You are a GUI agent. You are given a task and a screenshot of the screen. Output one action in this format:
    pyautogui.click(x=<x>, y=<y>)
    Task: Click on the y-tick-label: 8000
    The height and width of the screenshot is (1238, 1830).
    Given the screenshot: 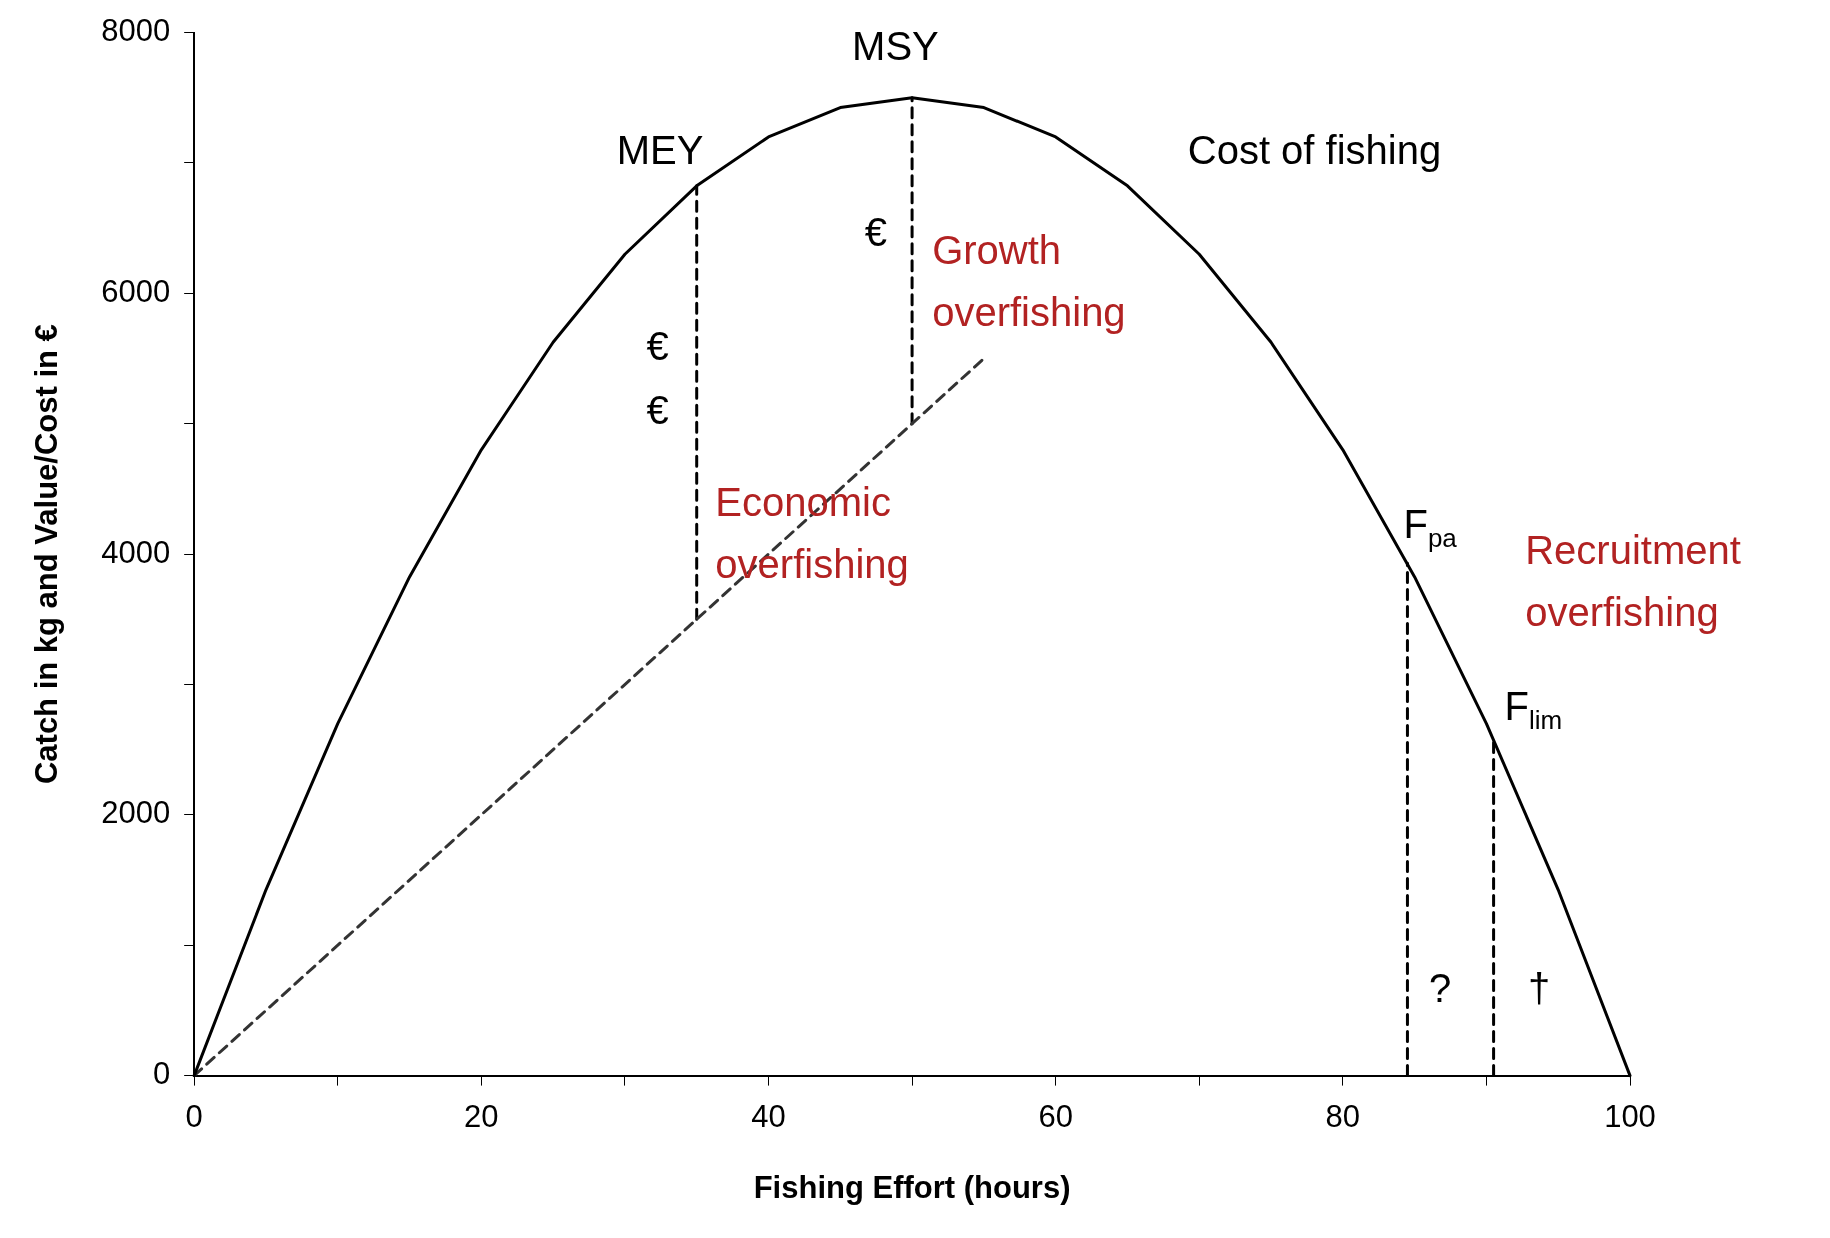 What is the action you would take?
    pyautogui.click(x=136, y=31)
    